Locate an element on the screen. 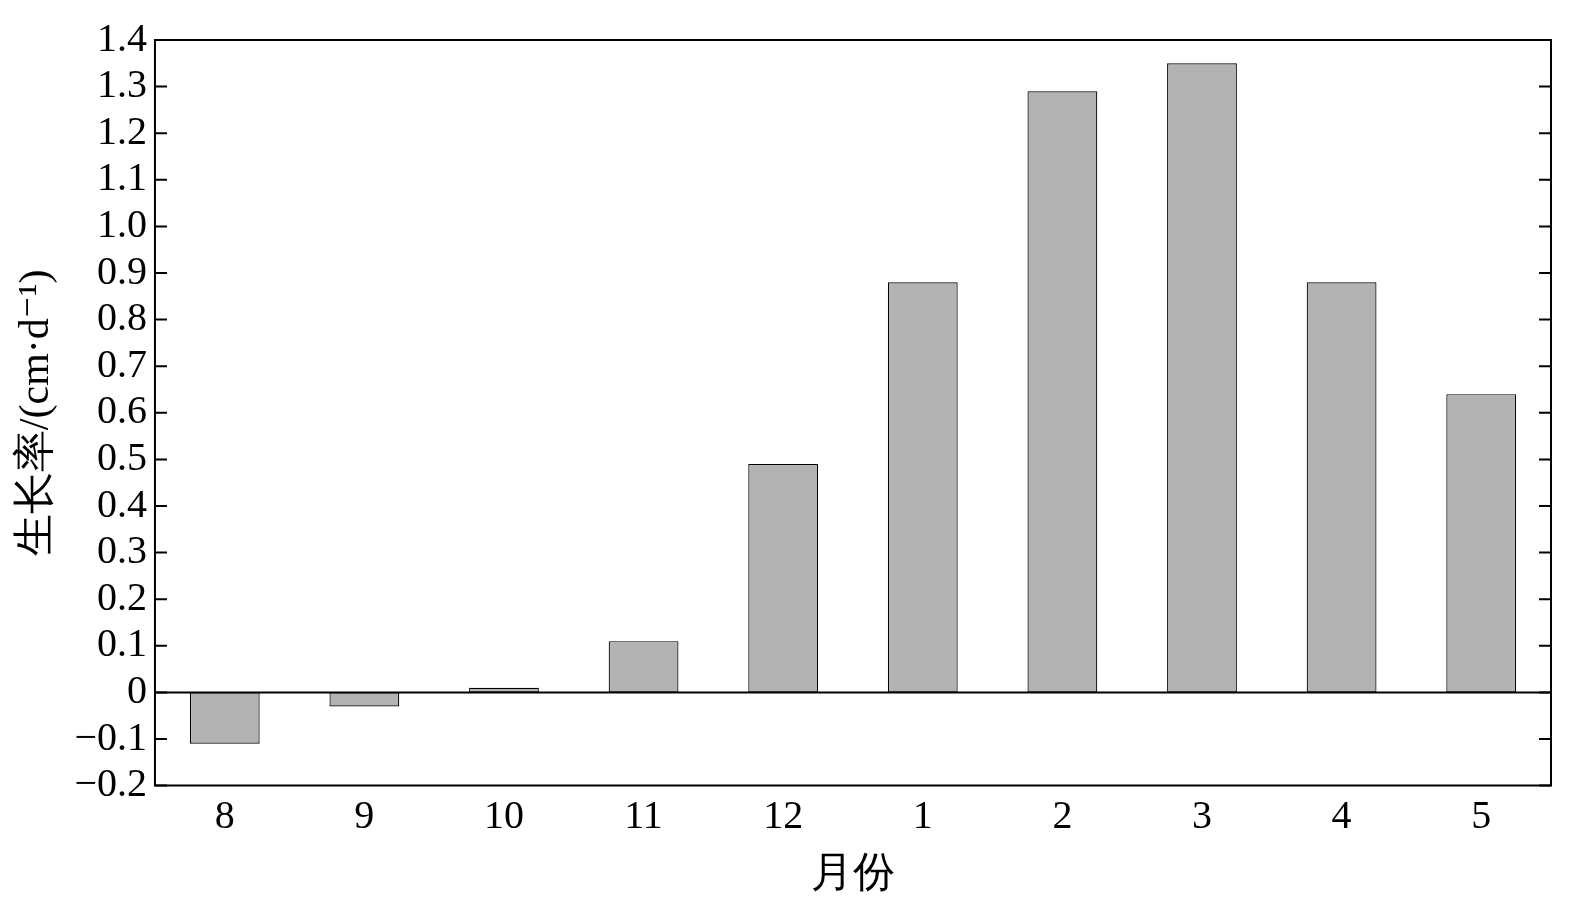 This screenshot has width=1575, height=910. y-tick-label: 1.1 is located at coordinates (121, 177).